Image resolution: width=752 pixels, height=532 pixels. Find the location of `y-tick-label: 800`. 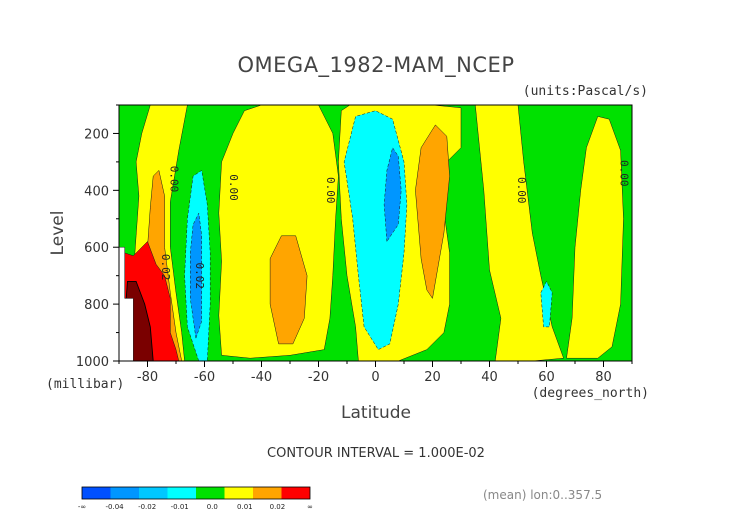

y-tick-label: 800 is located at coordinates (96, 305).